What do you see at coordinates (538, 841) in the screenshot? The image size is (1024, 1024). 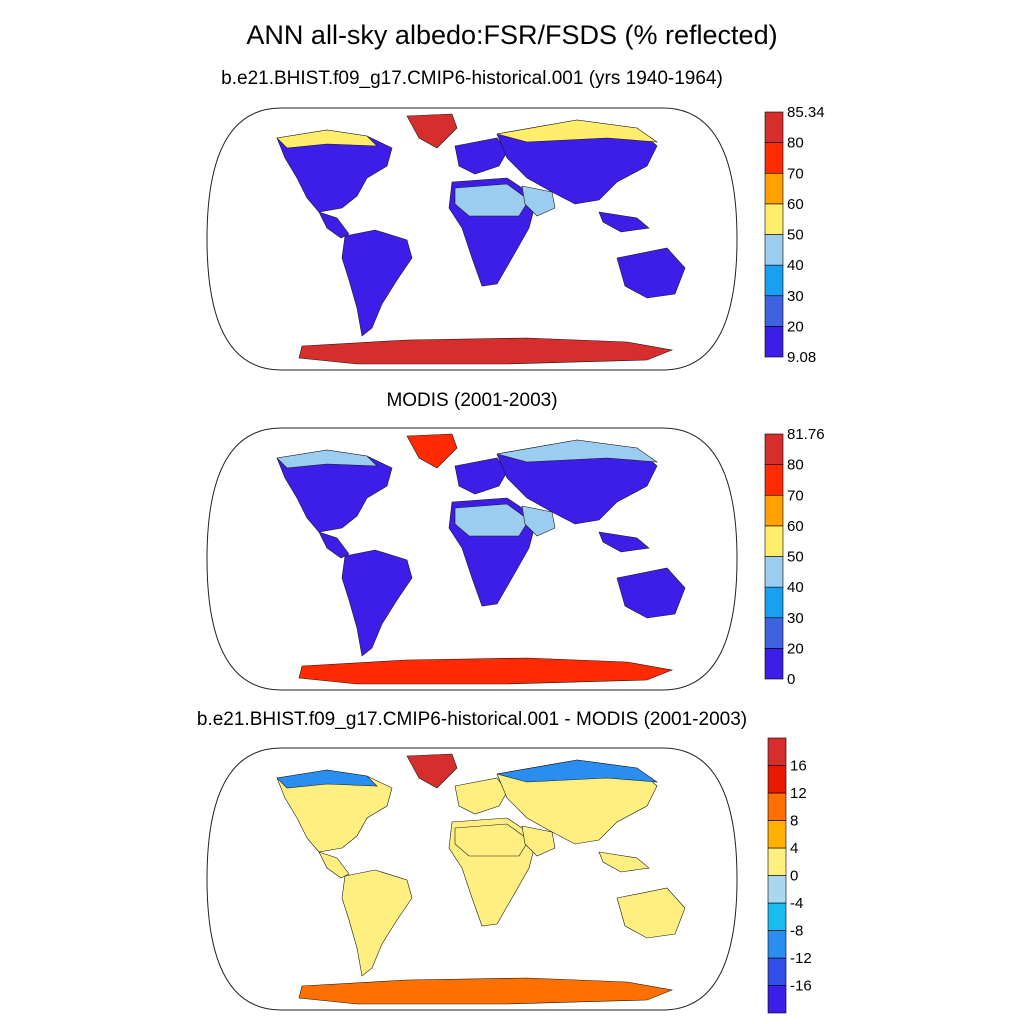 I see `panel-3-arabia` at bounding box center [538, 841].